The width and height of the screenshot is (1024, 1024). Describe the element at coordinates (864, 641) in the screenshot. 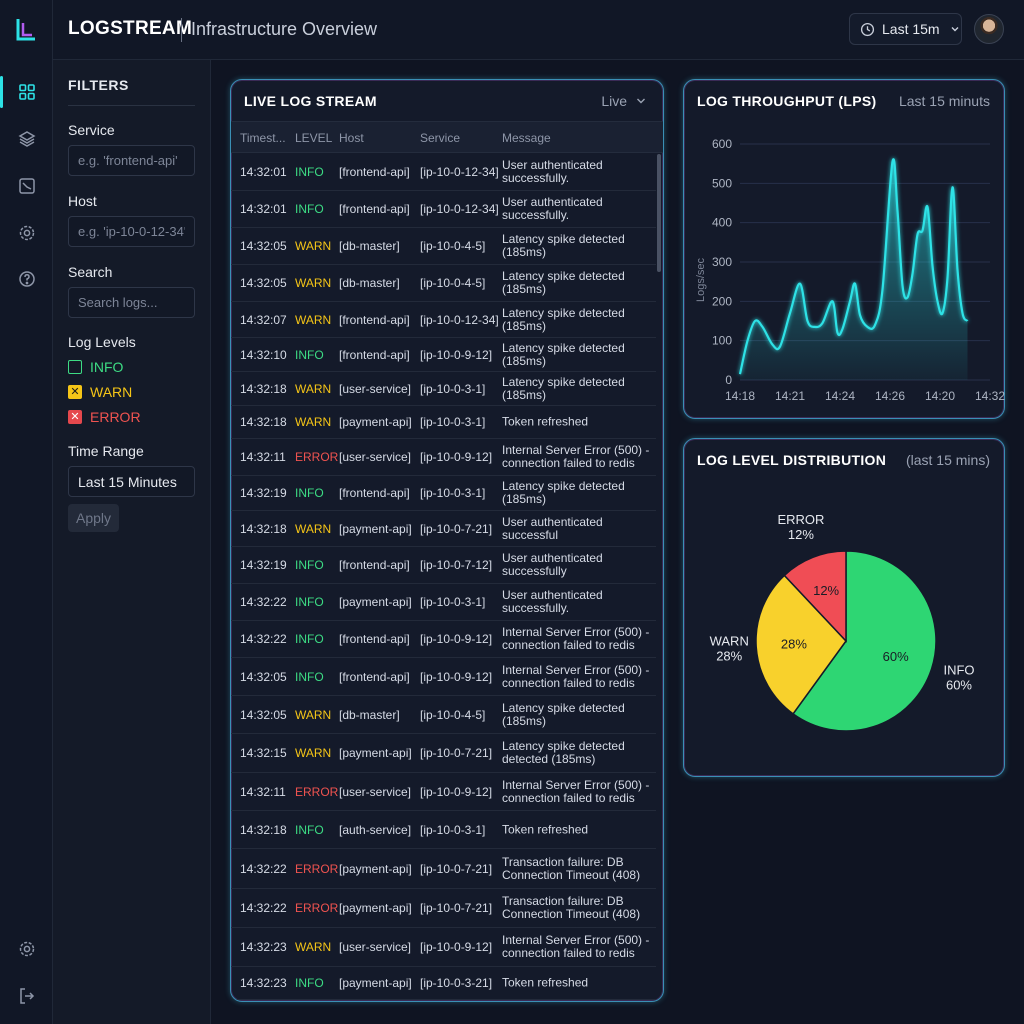

I see `pie-slice-info` at that location.